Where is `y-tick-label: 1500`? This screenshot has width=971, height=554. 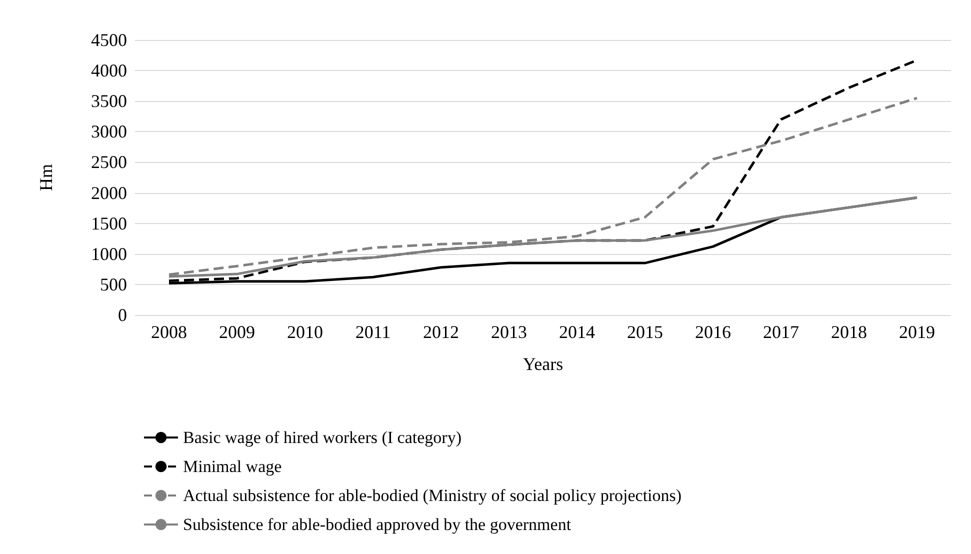 y-tick-label: 1500 is located at coordinates (109, 223).